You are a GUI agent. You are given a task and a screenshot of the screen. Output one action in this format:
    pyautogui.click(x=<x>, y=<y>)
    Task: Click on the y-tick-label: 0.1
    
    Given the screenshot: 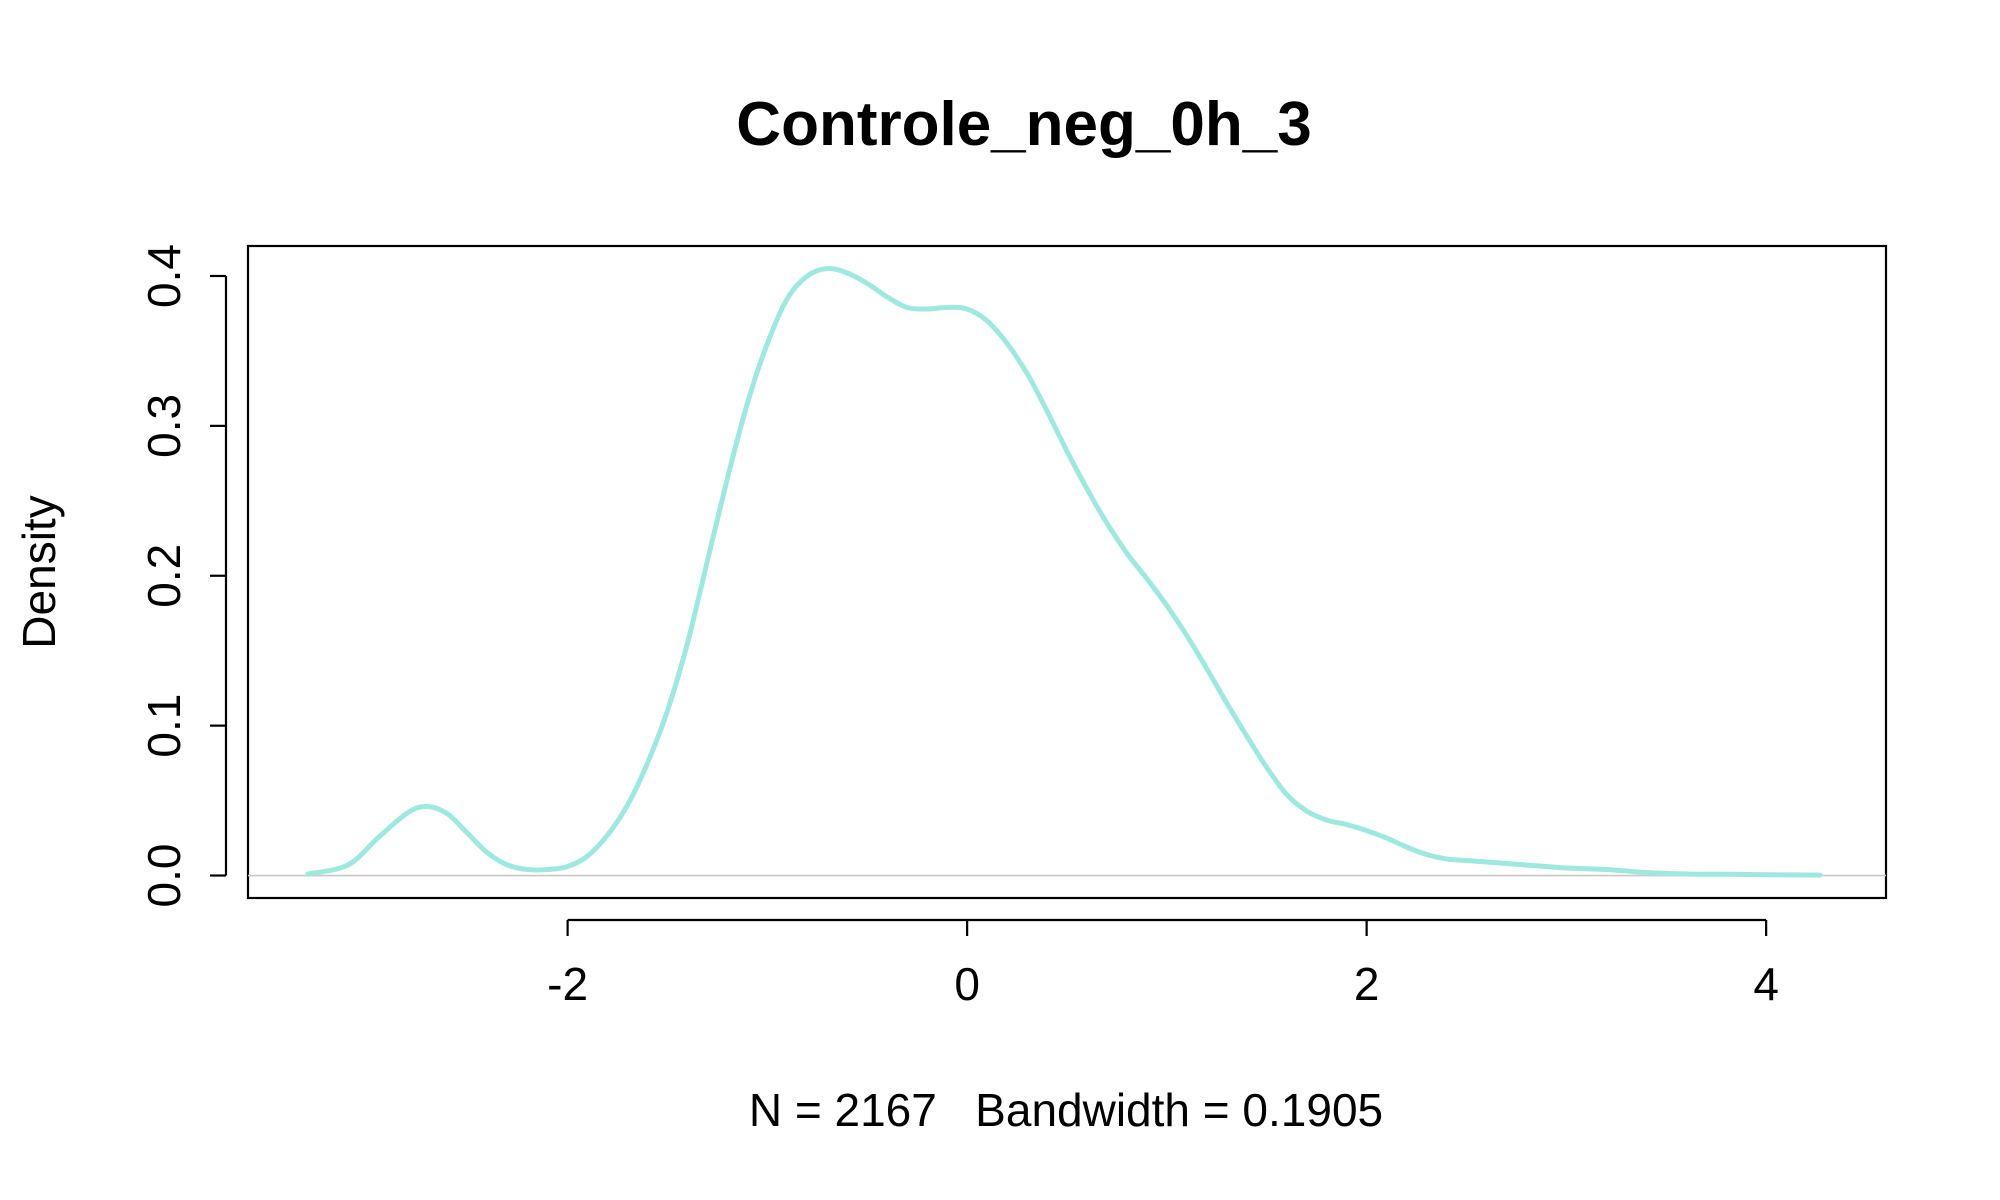 What is the action you would take?
    pyautogui.click(x=164, y=726)
    